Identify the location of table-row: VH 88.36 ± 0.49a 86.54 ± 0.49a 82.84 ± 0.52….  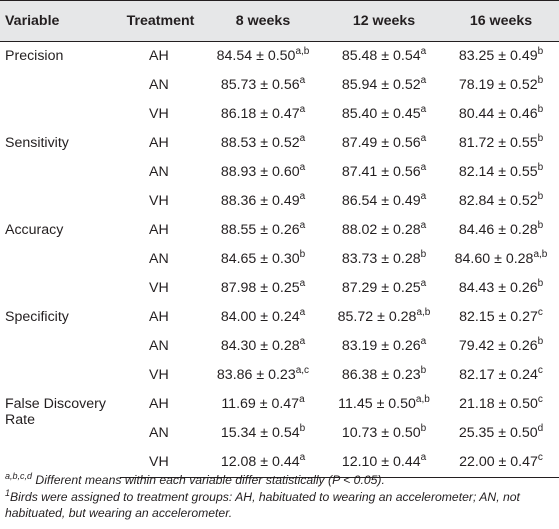
(279, 201).